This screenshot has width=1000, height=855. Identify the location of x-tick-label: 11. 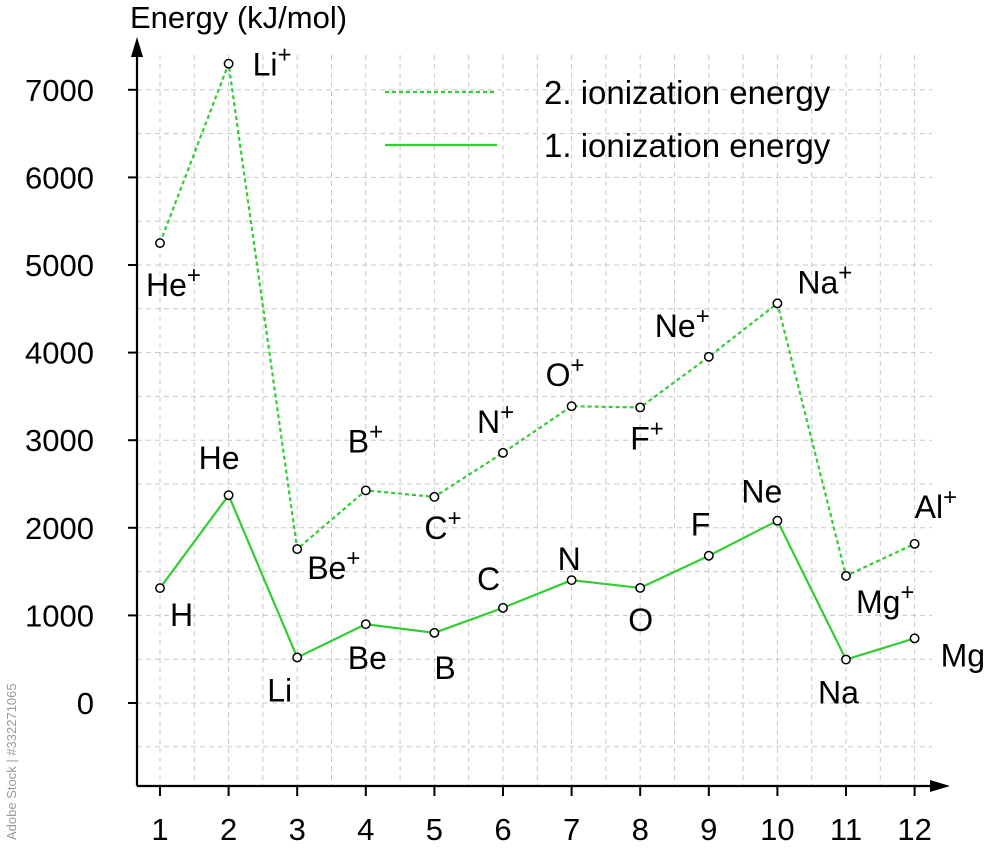
(846, 829).